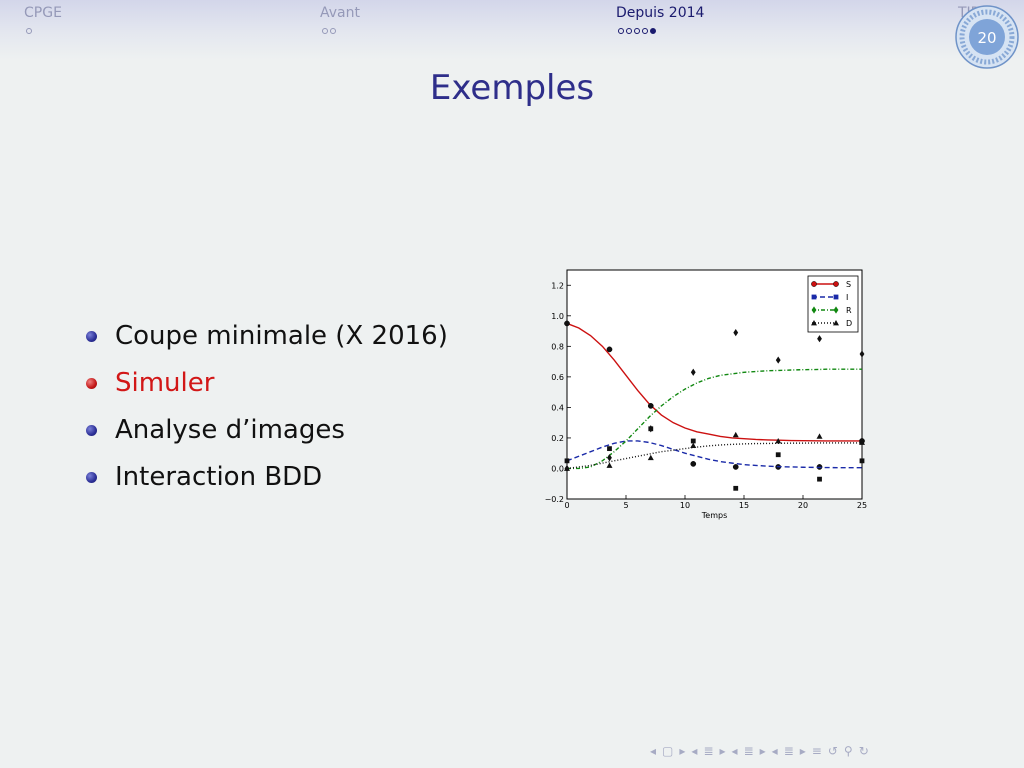  What do you see at coordinates (714, 419) in the screenshot?
I see `series-line-R` at bounding box center [714, 419].